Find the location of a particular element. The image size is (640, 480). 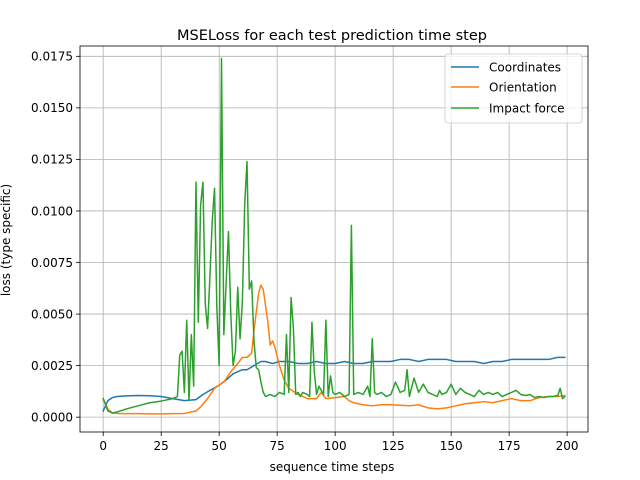

legend-label-coordinates: Coordinates is located at coordinates (525, 68).